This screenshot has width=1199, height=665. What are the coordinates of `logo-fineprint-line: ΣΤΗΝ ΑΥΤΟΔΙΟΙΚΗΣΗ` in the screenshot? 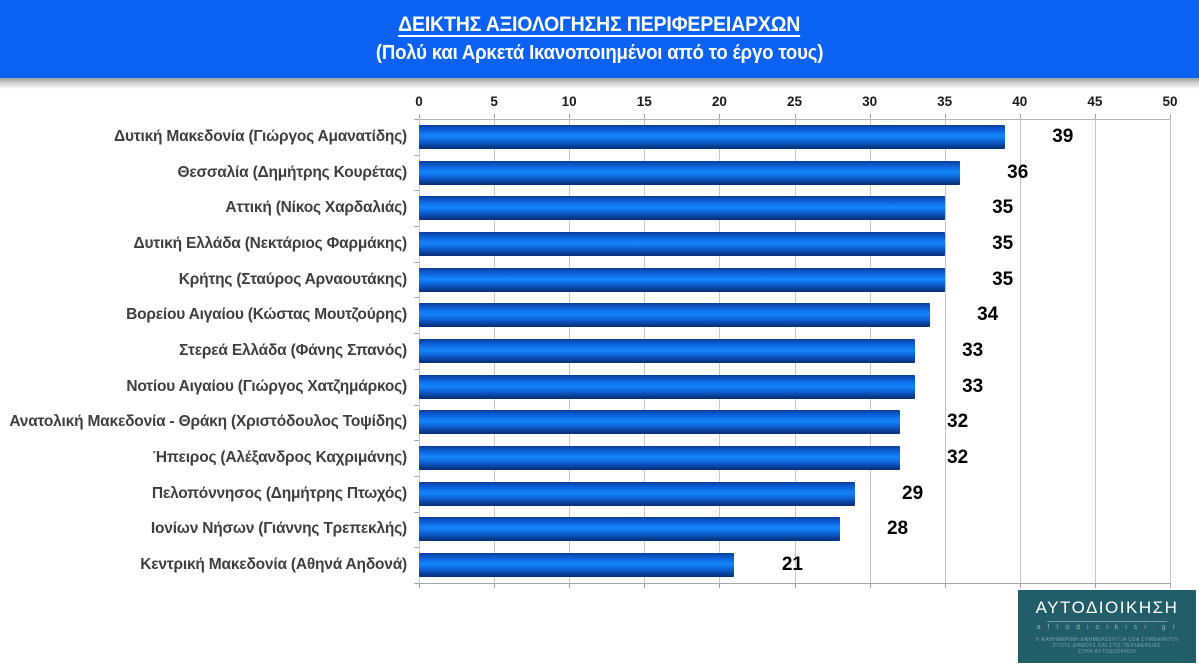 It's located at (1107, 652).